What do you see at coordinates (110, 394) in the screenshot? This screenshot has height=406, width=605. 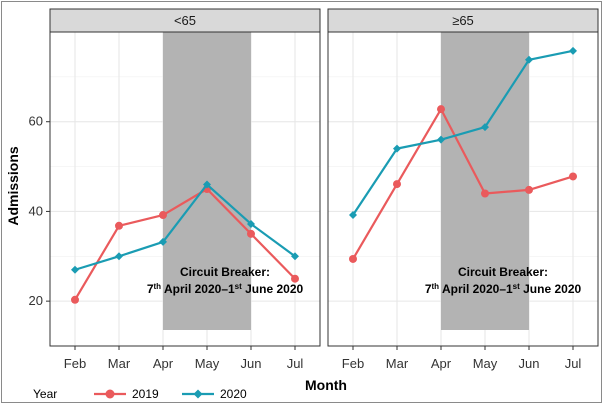 I see `legend-2019-marker` at bounding box center [110, 394].